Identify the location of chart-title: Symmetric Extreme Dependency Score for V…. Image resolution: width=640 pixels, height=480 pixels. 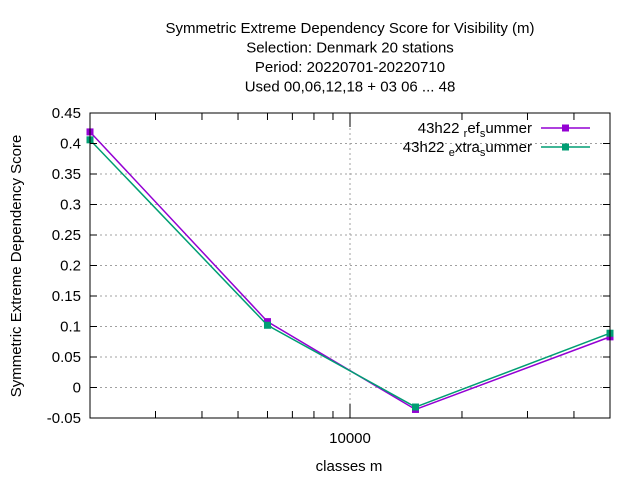
(350, 58).